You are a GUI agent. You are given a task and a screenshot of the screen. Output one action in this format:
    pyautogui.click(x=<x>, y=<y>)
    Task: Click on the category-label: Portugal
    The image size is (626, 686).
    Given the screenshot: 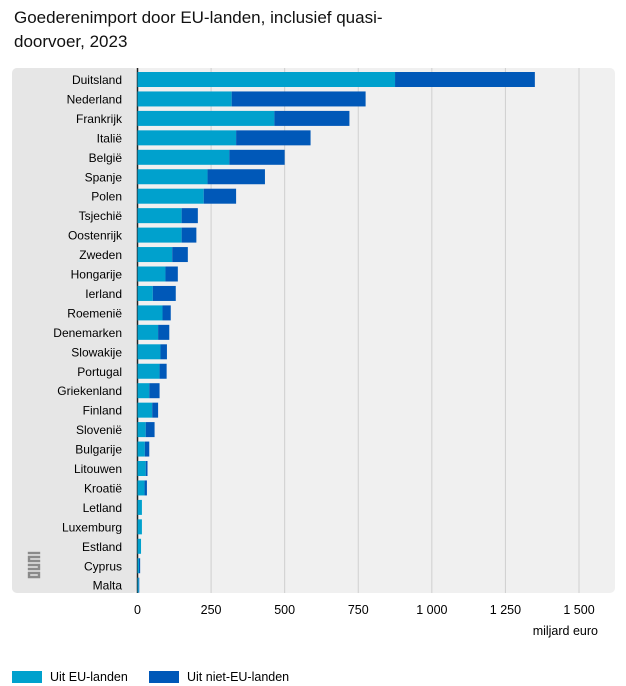 What is the action you would take?
    pyautogui.click(x=99, y=372)
    